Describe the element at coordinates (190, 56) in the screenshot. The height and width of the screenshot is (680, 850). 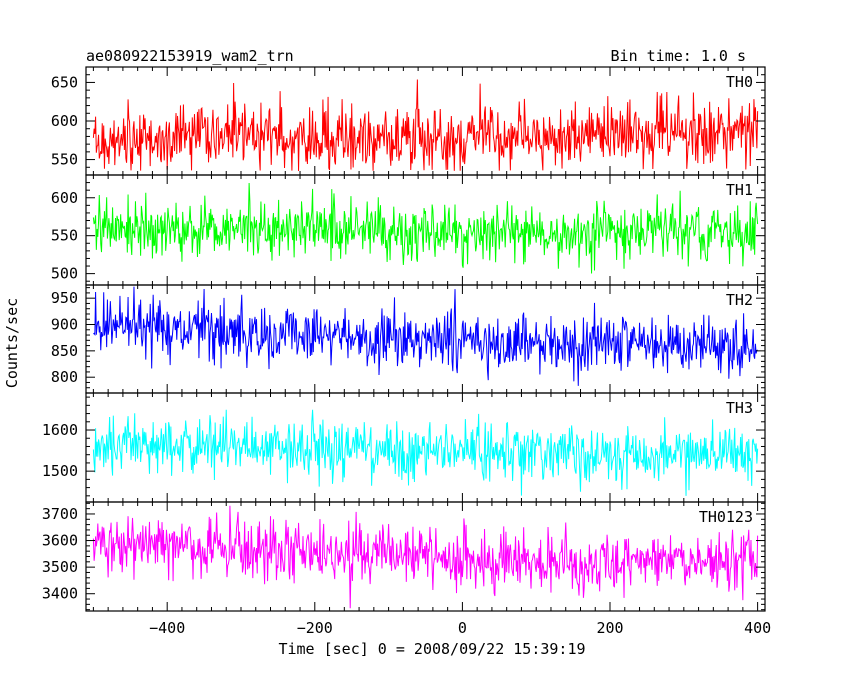
I see `chart-title: ae080922153919_wam2_trn` at that location.